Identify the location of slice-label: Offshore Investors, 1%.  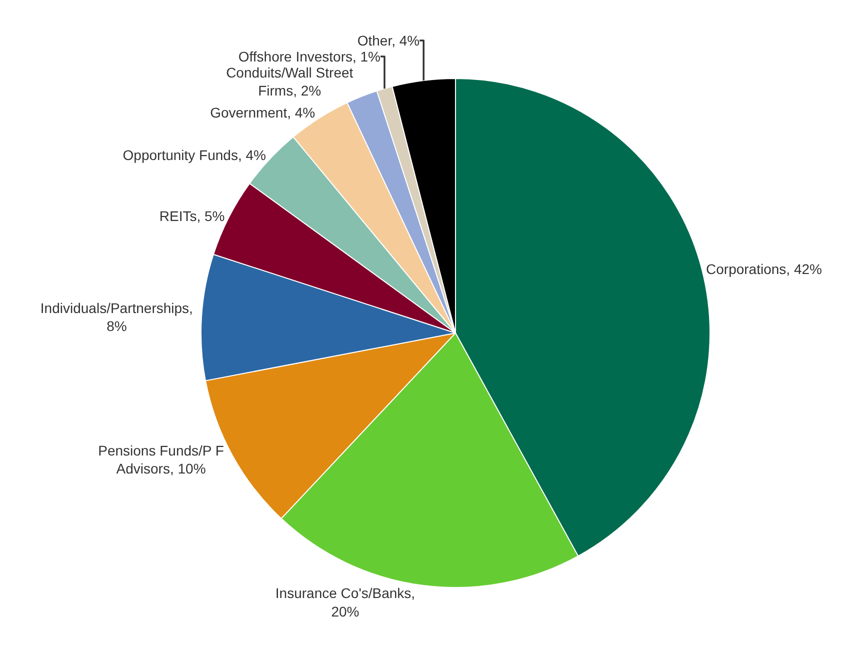
(309, 56).